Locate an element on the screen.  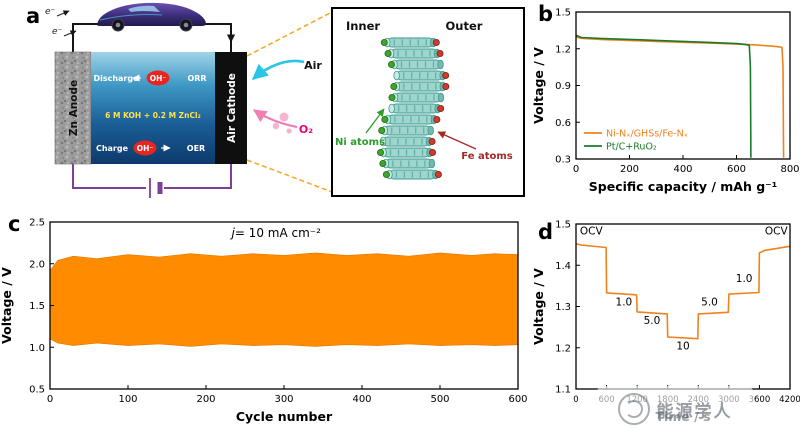
x-tick-label: 400 is located at coordinates (682, 169).